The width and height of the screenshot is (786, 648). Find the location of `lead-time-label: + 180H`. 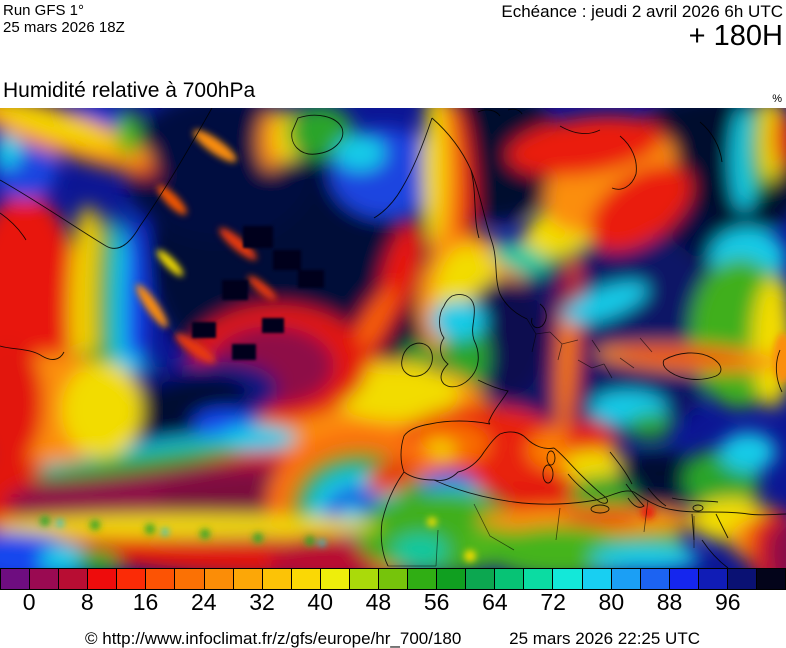

lead-time-label: + 180H is located at coordinates (735, 36).